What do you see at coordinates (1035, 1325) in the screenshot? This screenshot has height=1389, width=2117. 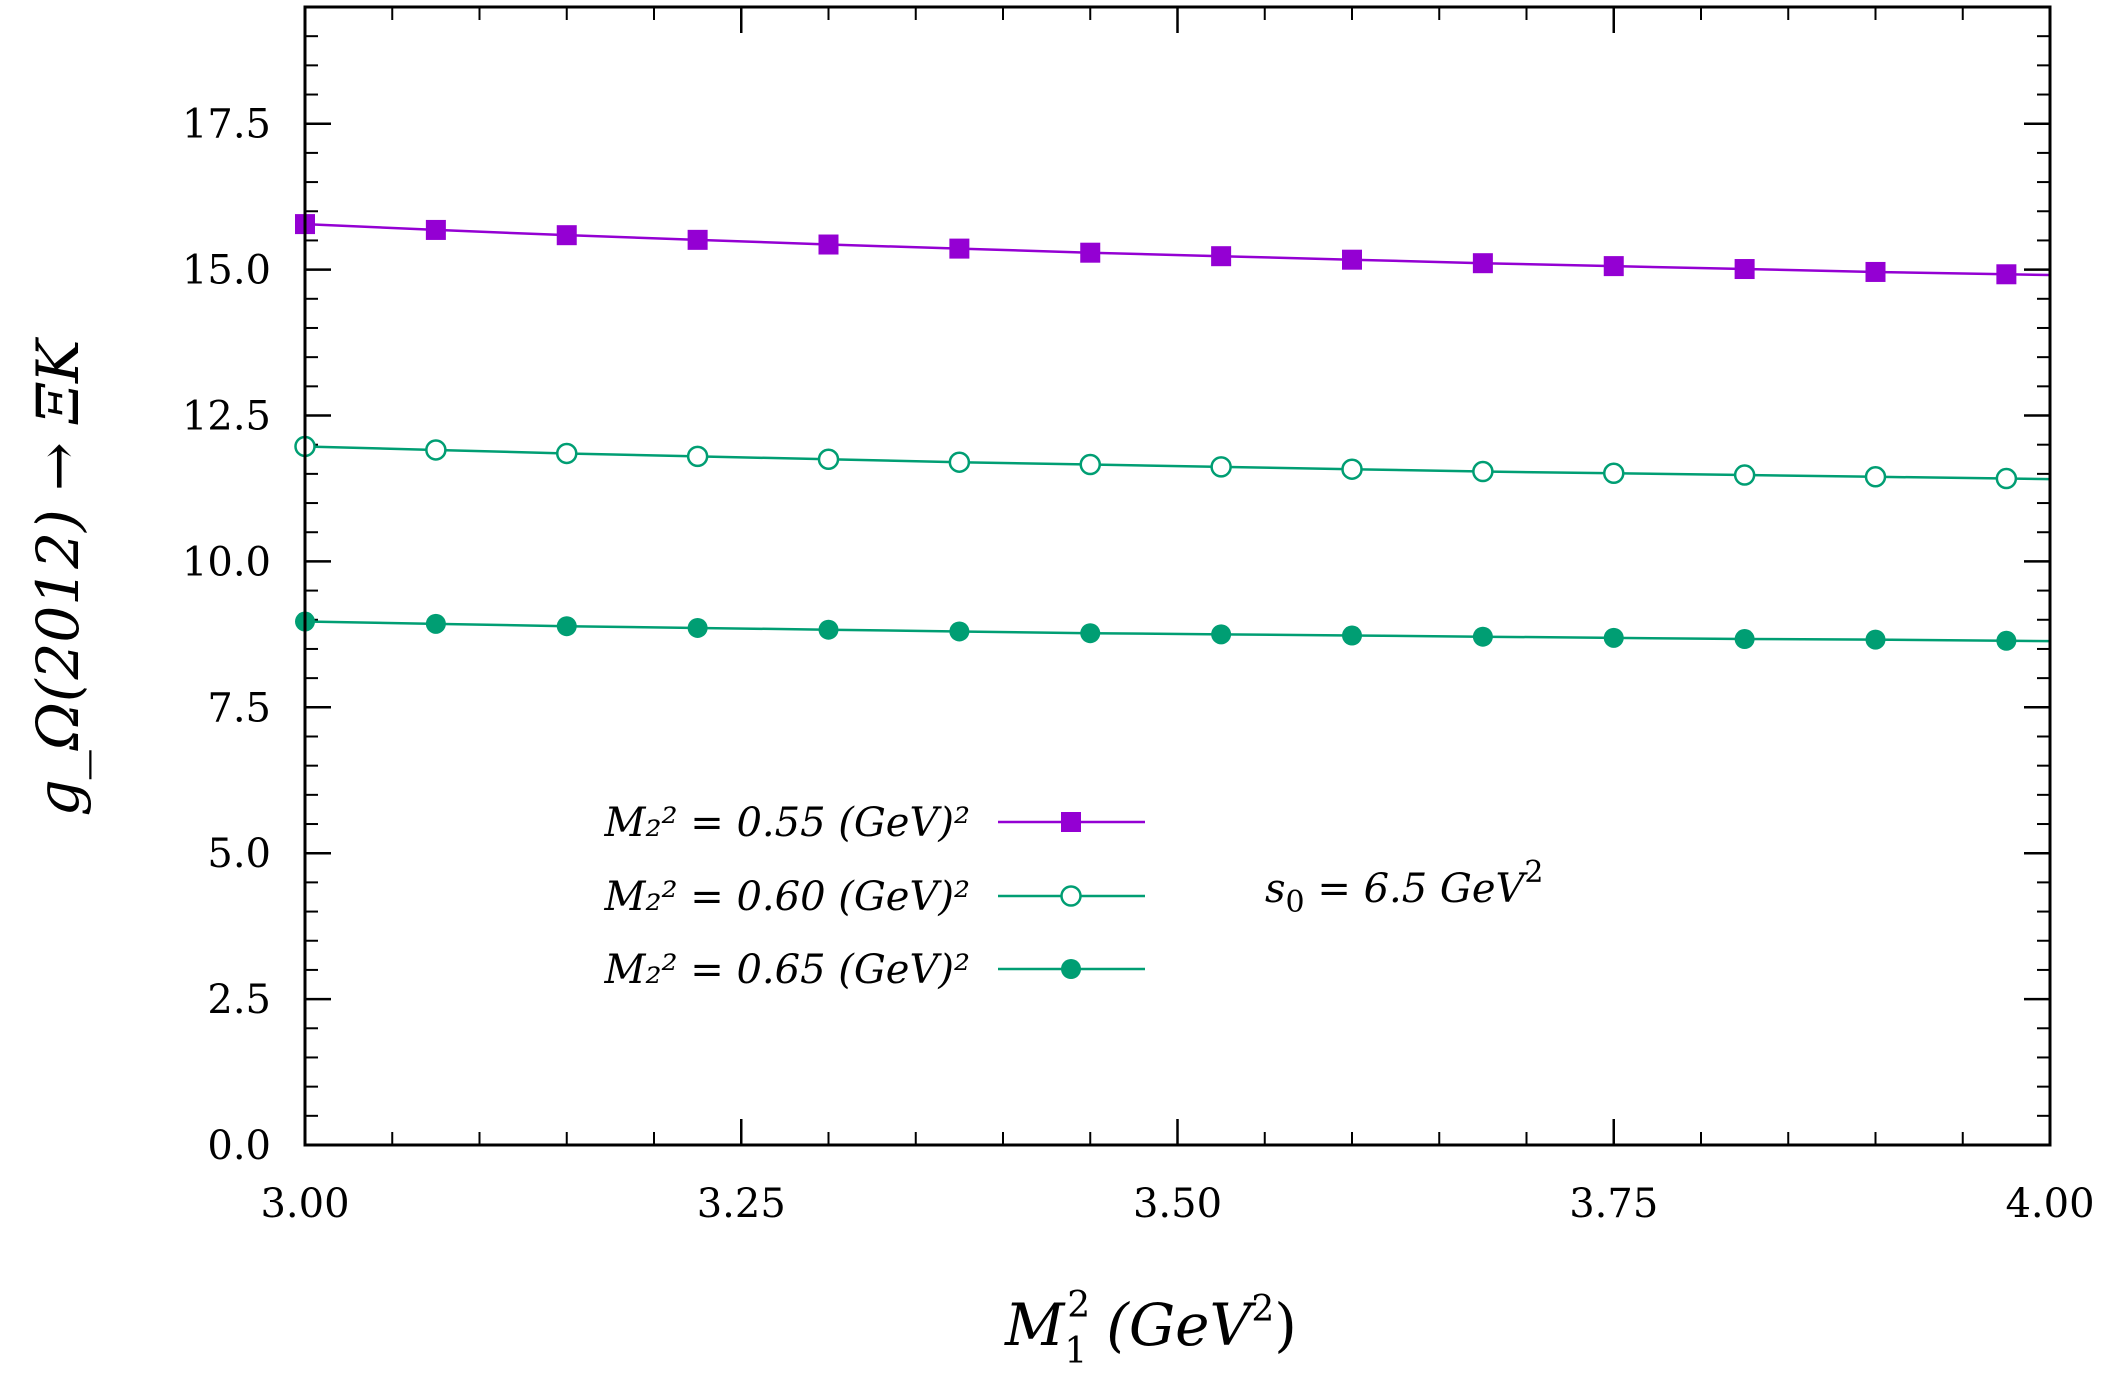 I see `x-axis-title-main: M` at bounding box center [1035, 1325].